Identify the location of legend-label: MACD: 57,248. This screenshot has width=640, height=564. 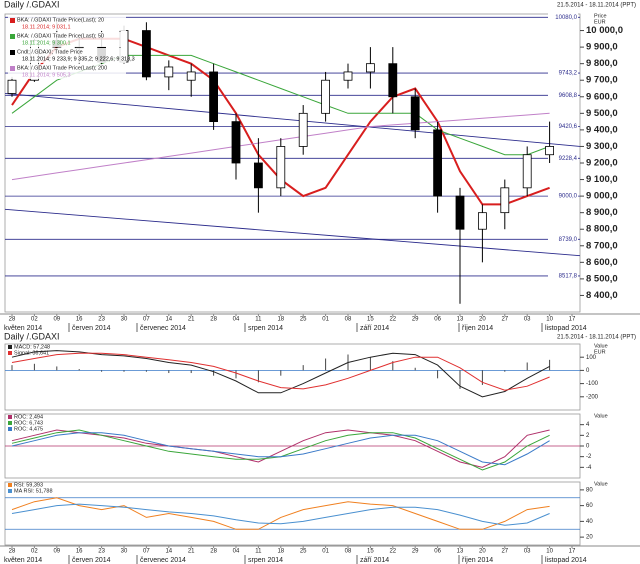
(32, 347).